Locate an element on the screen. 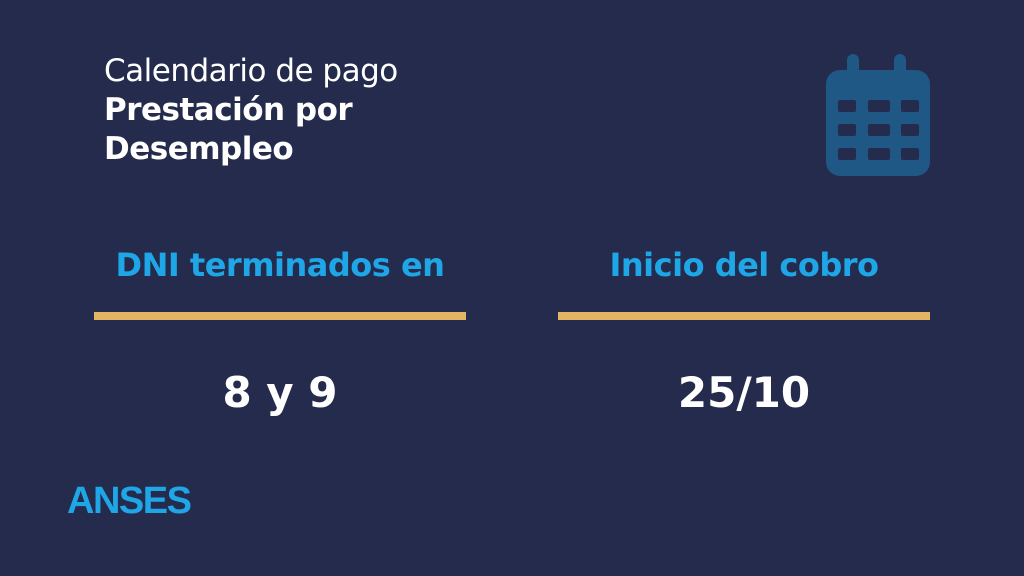 This screenshot has width=1024, height=576. divider-inicio is located at coordinates (744, 316).